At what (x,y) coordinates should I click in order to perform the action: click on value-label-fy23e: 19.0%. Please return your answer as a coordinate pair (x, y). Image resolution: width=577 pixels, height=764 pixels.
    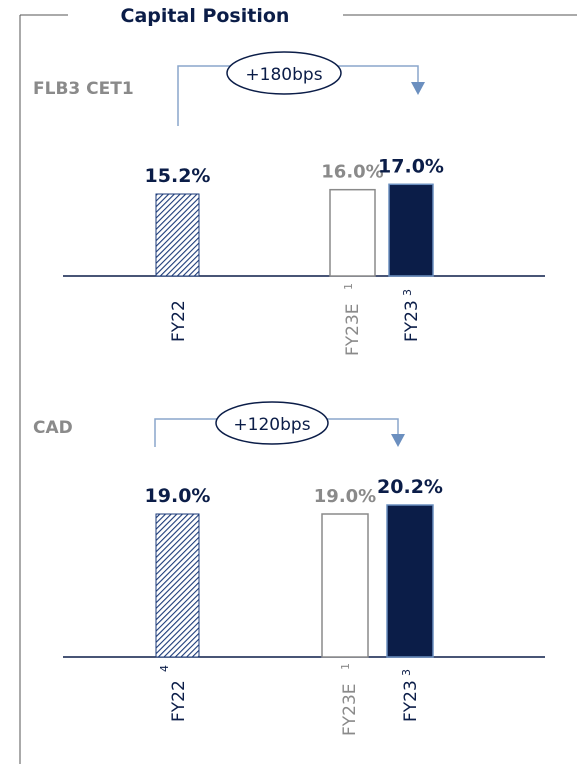
    Looking at the image, I should click on (345, 496).